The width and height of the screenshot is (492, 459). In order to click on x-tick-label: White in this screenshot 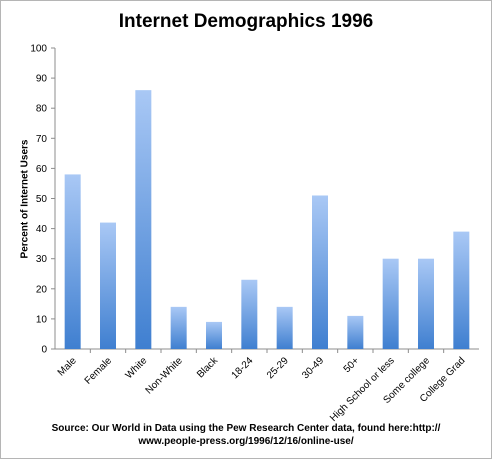, I will do `click(137, 368)`.